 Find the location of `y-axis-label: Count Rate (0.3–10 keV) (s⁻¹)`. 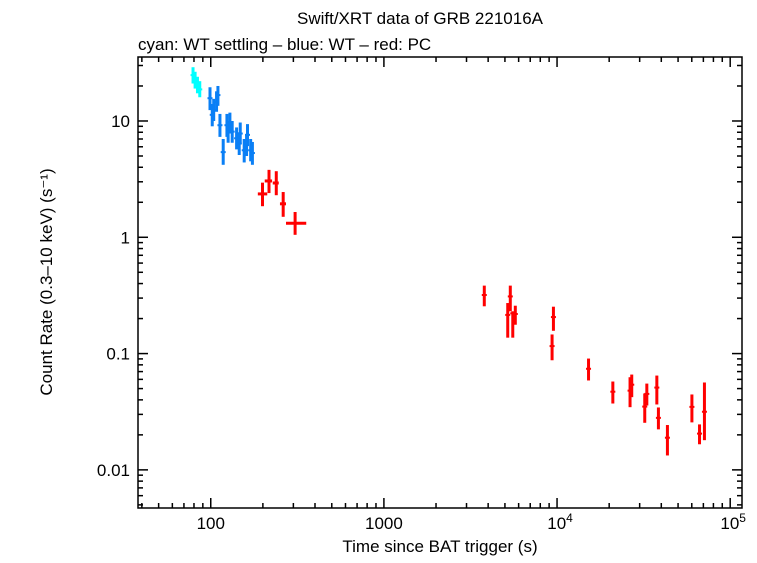

y-axis-label: Count Rate (0.3–10 keV) (s⁻¹) is located at coordinates (46, 281).